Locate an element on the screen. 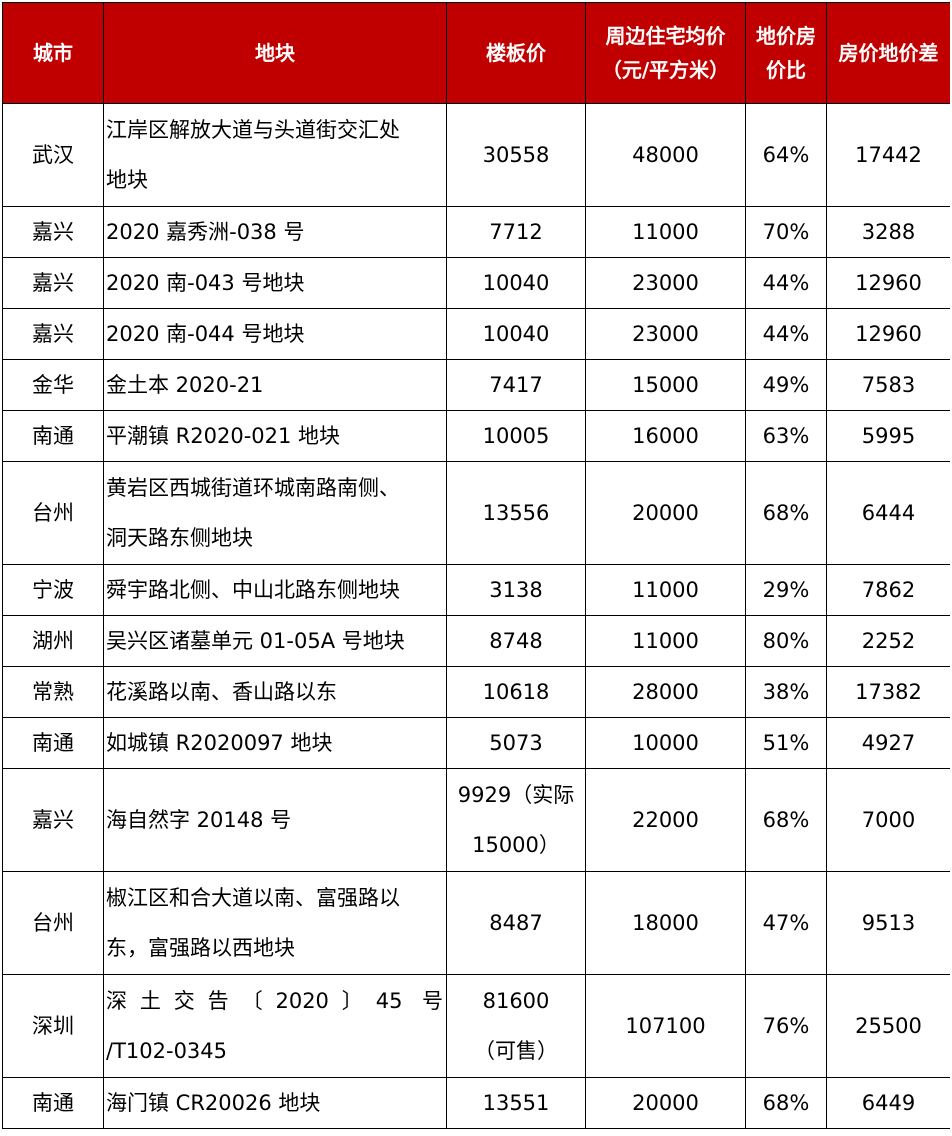 Image resolution: width=952 pixels, height=1136 pixels. cell-line: 15000） is located at coordinates (516, 845).